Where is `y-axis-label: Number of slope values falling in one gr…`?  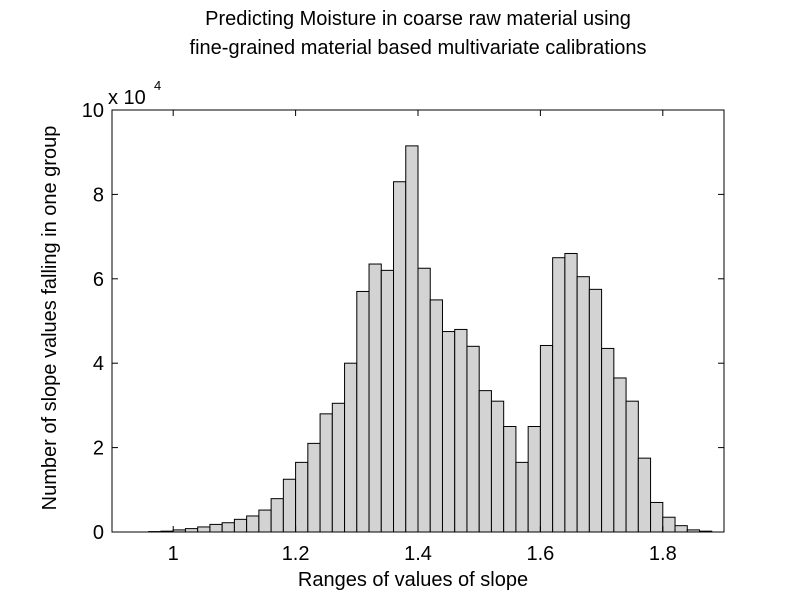
y-axis-label: Number of slope values falling in one gr… is located at coordinates (50, 318).